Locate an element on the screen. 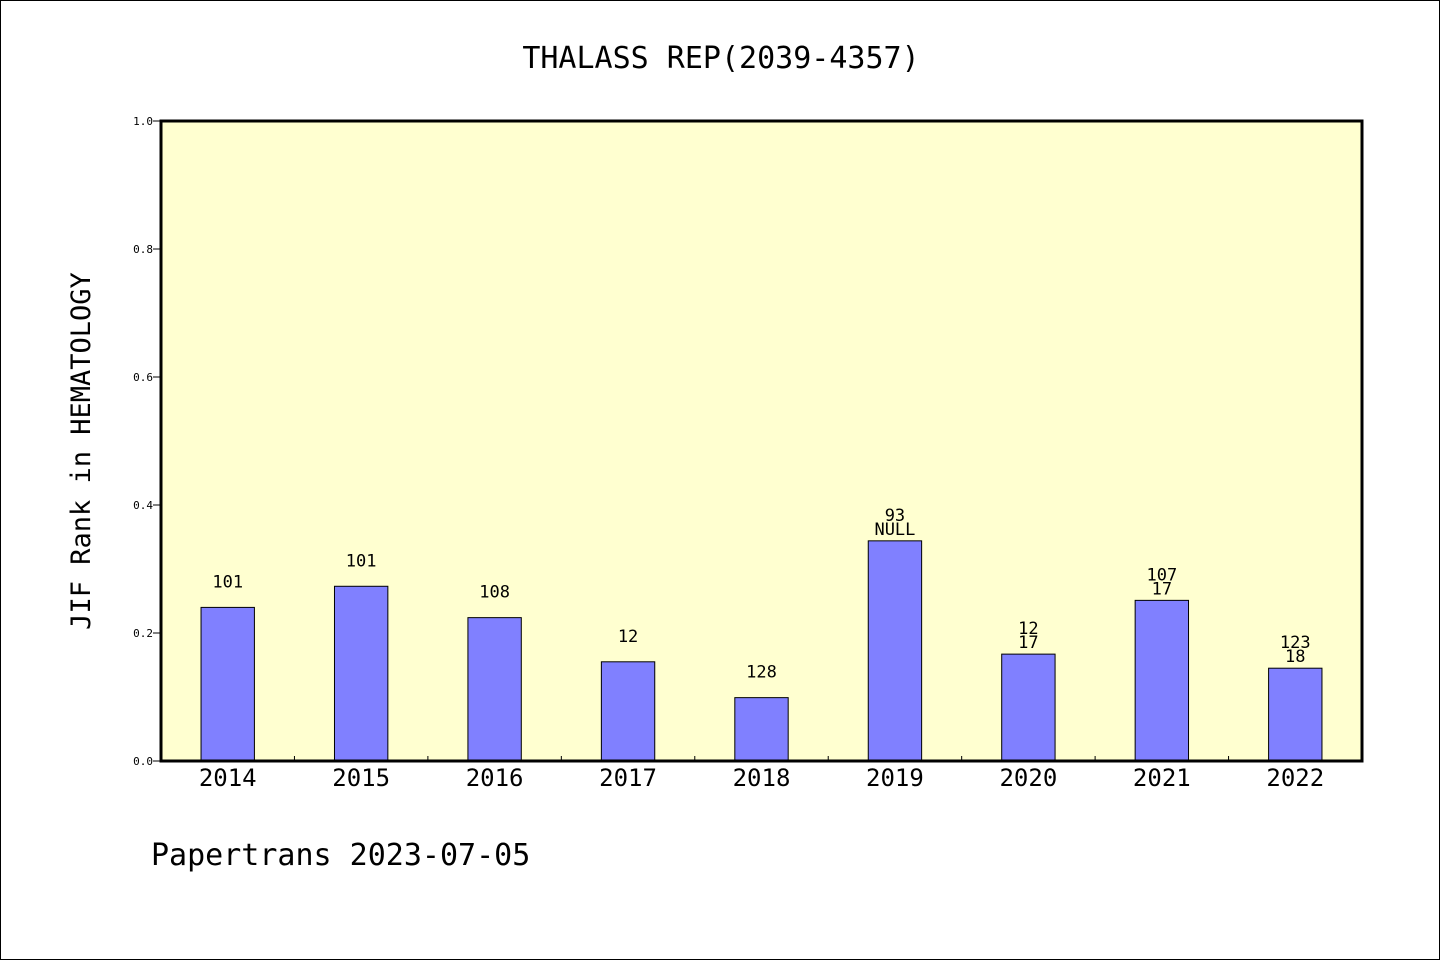 This screenshot has width=1440, height=961. x-tick-label: 2017 is located at coordinates (628, 778).